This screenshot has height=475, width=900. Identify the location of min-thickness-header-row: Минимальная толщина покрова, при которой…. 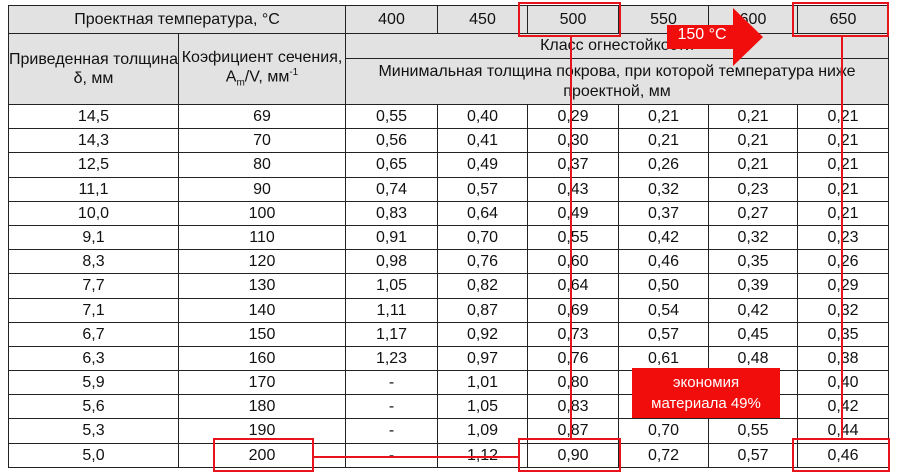
(449, 81).